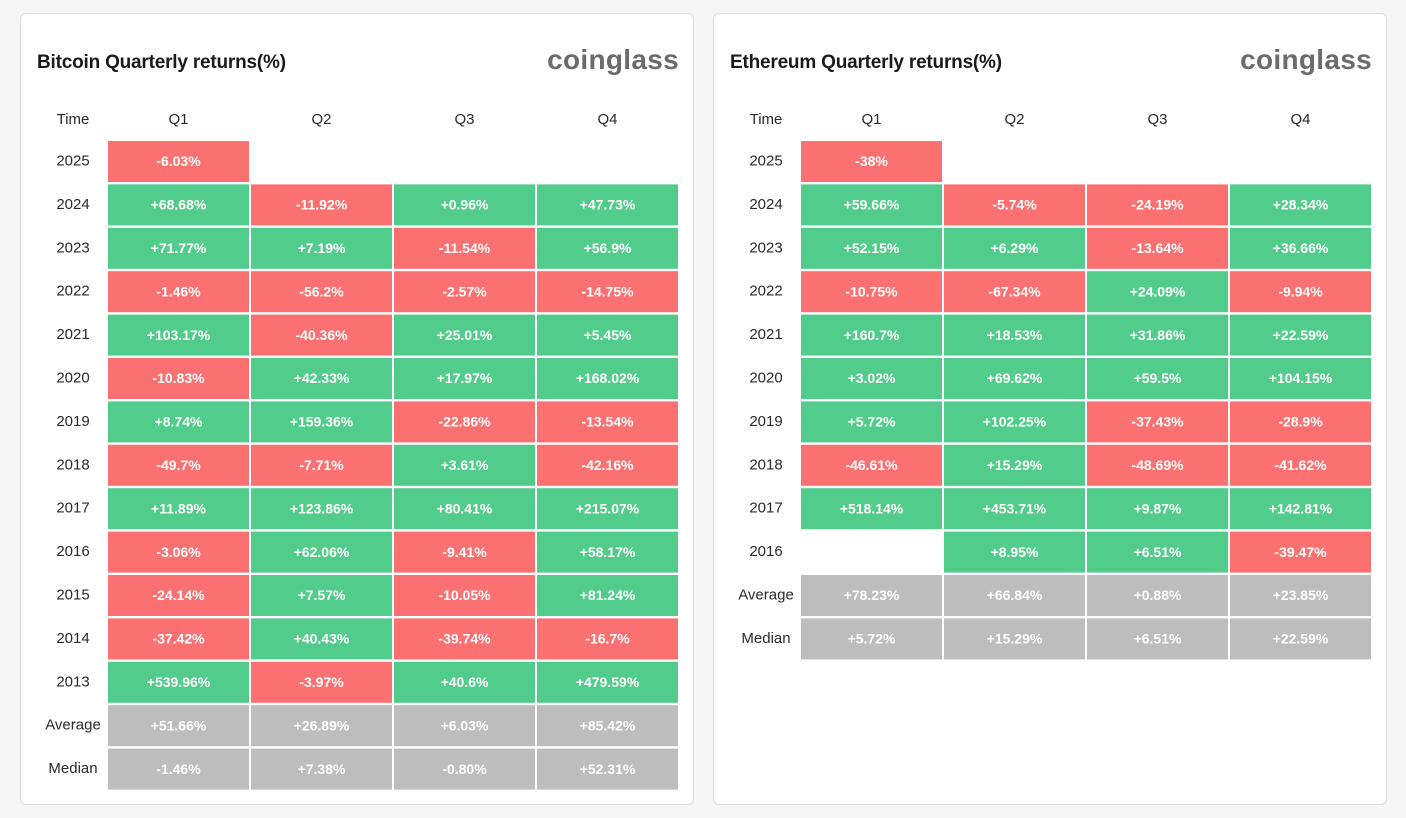 Image resolution: width=1406 pixels, height=818 pixels. What do you see at coordinates (871, 335) in the screenshot?
I see `cell-2021-q1` at bounding box center [871, 335].